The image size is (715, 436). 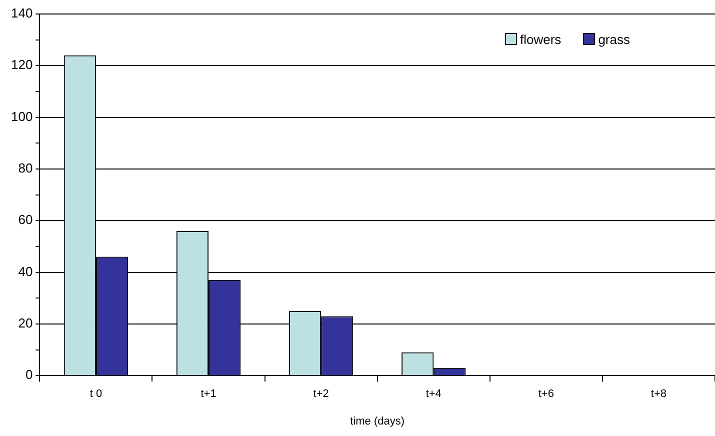 I want to click on x-tick-label: t+2, so click(x=321, y=394).